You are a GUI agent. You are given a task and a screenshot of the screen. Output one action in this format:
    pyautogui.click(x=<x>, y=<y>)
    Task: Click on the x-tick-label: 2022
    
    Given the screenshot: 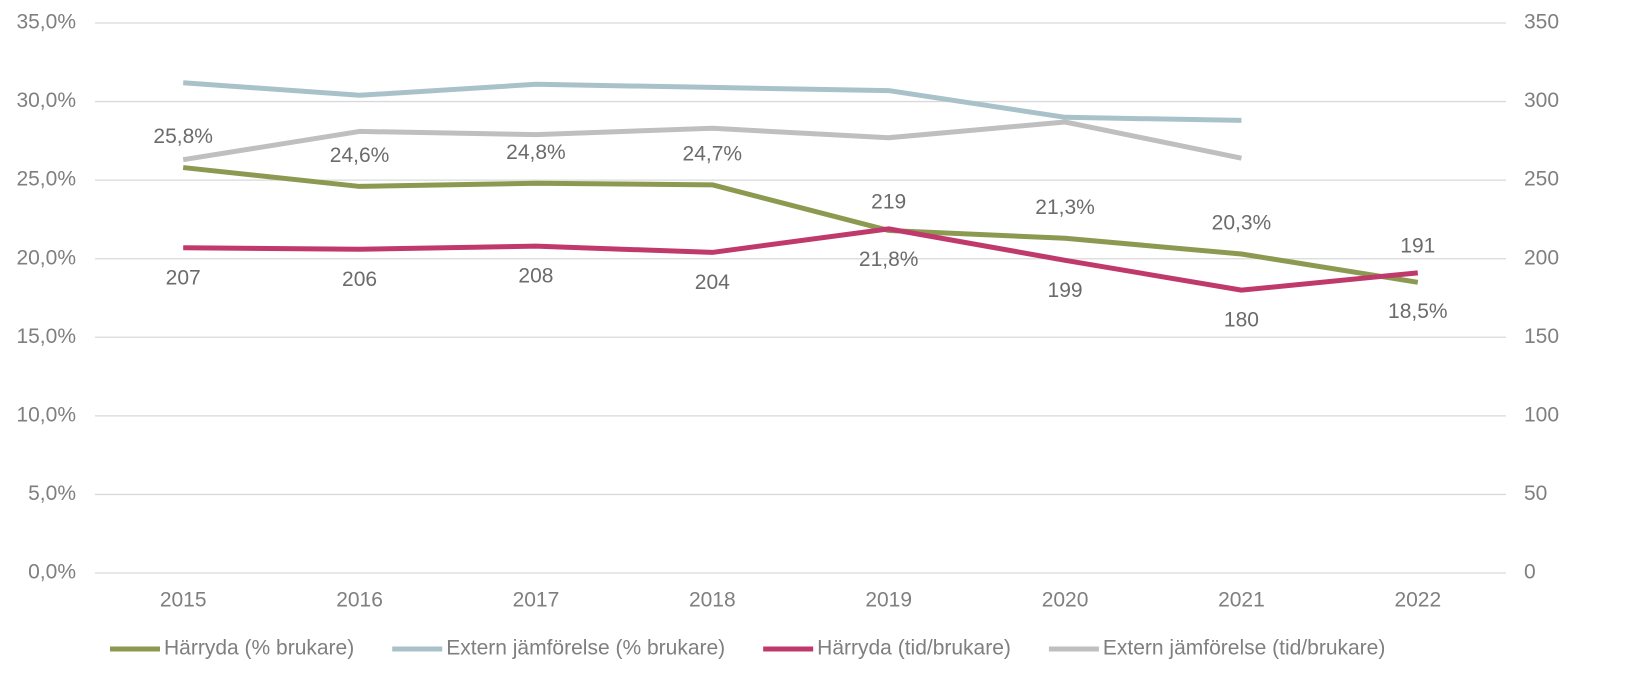 What is the action you would take?
    pyautogui.click(x=1417, y=600)
    